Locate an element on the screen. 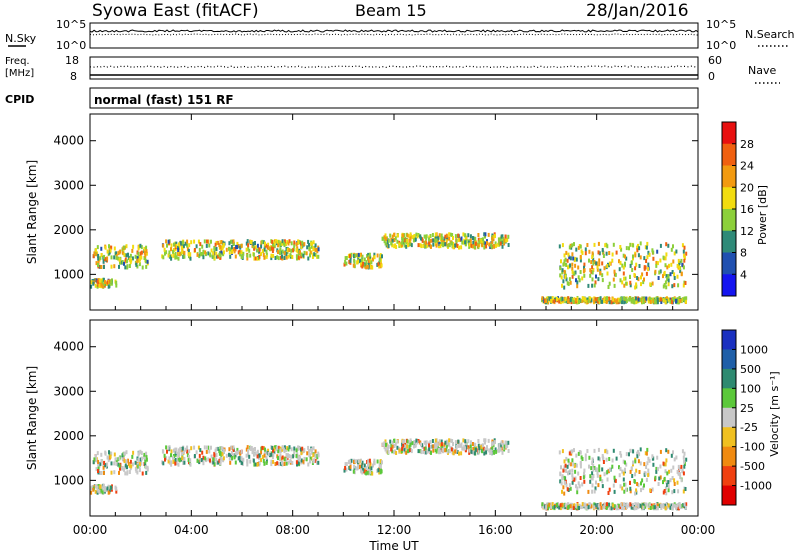  colorbar-swatch is located at coordinates (729, 176).